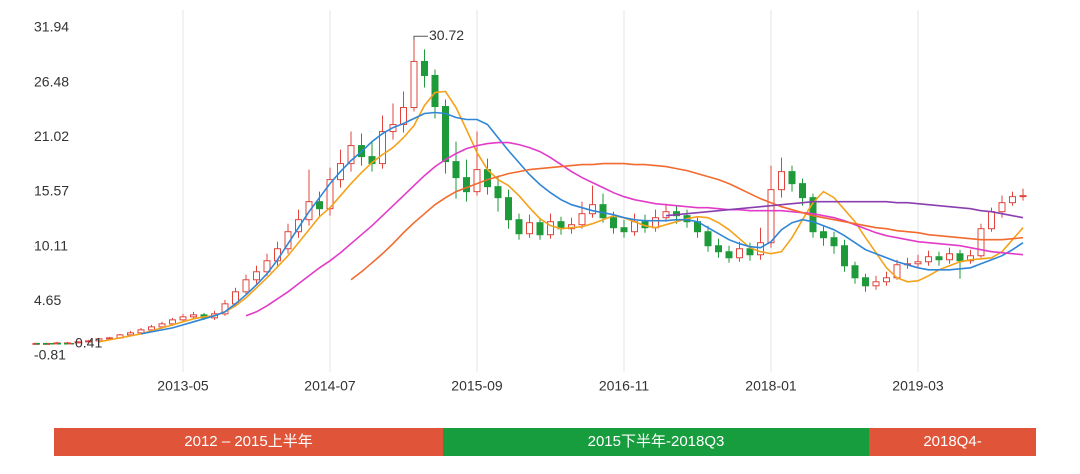  I want to click on y-tick-label: 4.65, so click(47, 300).